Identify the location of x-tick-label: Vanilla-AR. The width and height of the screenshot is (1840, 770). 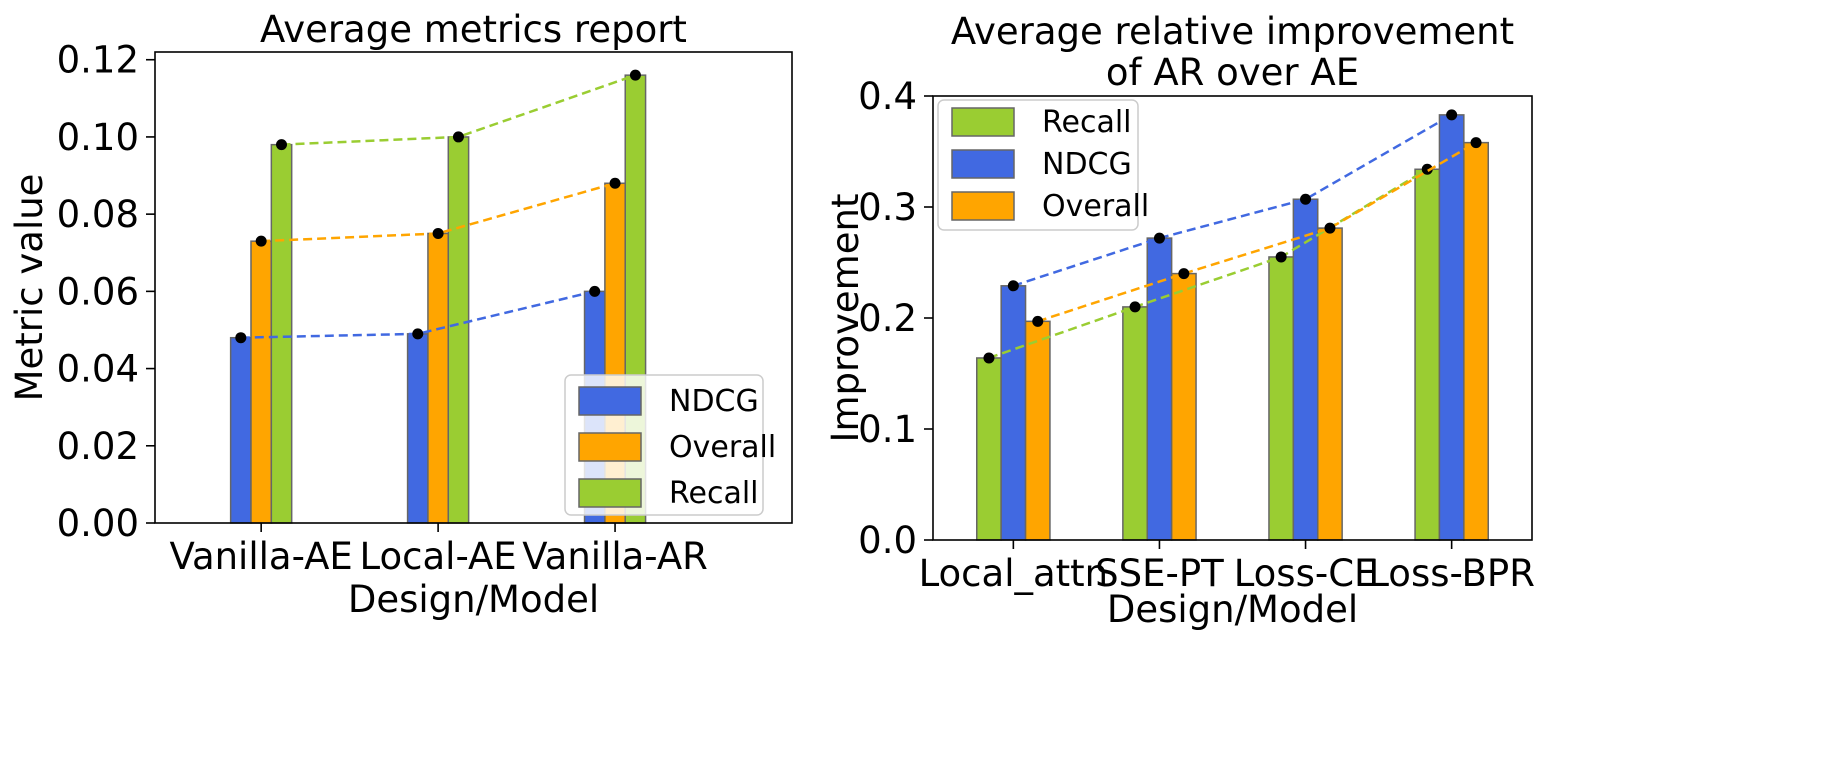
(615, 556).